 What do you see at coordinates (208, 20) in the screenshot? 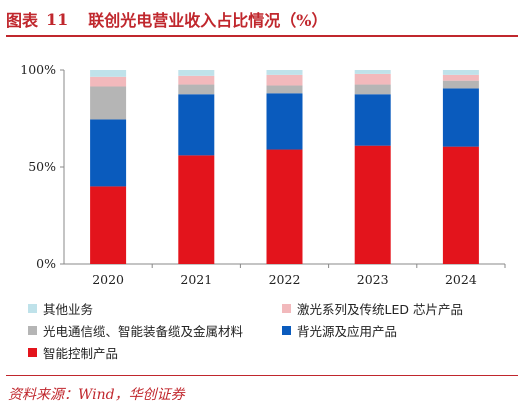
I see `chart-title: 联创光电营业收入占比情况（%）` at bounding box center [208, 20].